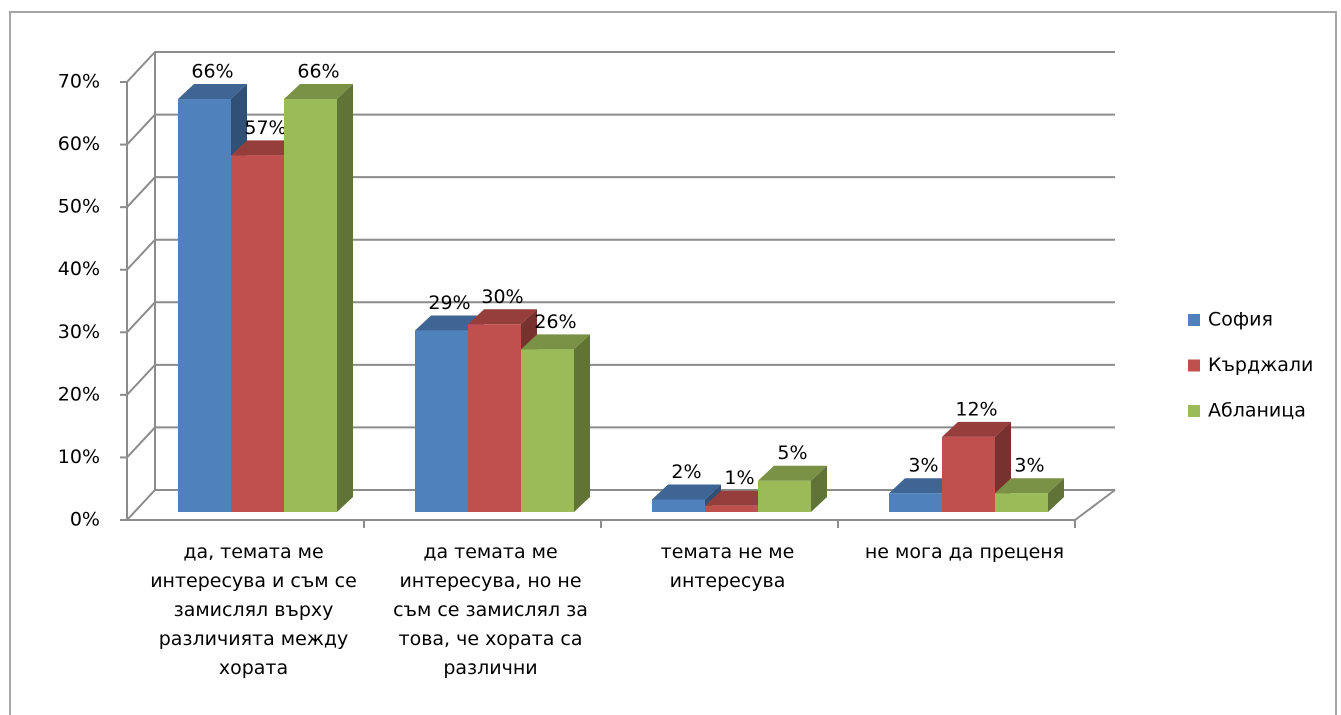 Image resolution: width=1341 pixels, height=715 pixels. What do you see at coordinates (964, 552) in the screenshot?
I see `x-tick-label: не мога да преценя` at bounding box center [964, 552].